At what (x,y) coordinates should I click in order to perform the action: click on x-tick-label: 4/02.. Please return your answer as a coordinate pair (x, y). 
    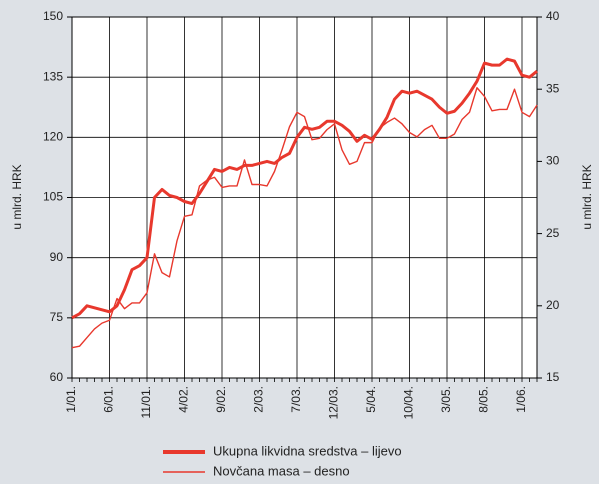
    Looking at the image, I should click on (184, 399).